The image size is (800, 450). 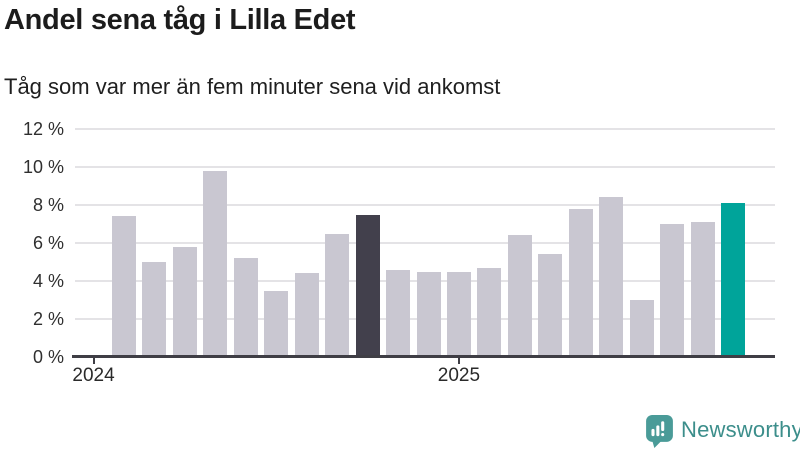 What do you see at coordinates (458, 360) in the screenshot?
I see `x-tick-mark-2025` at bounding box center [458, 360].